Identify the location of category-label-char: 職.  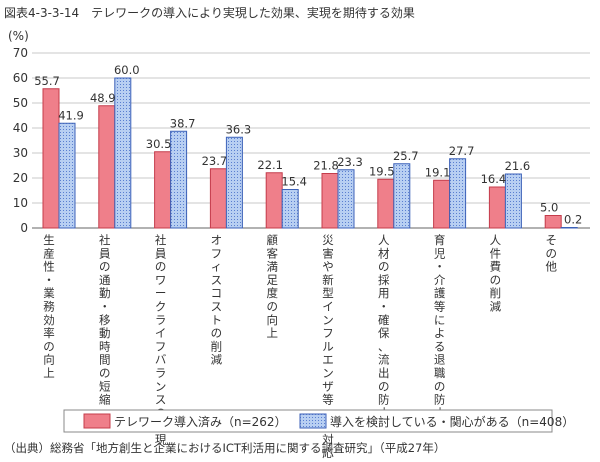
(440, 373).